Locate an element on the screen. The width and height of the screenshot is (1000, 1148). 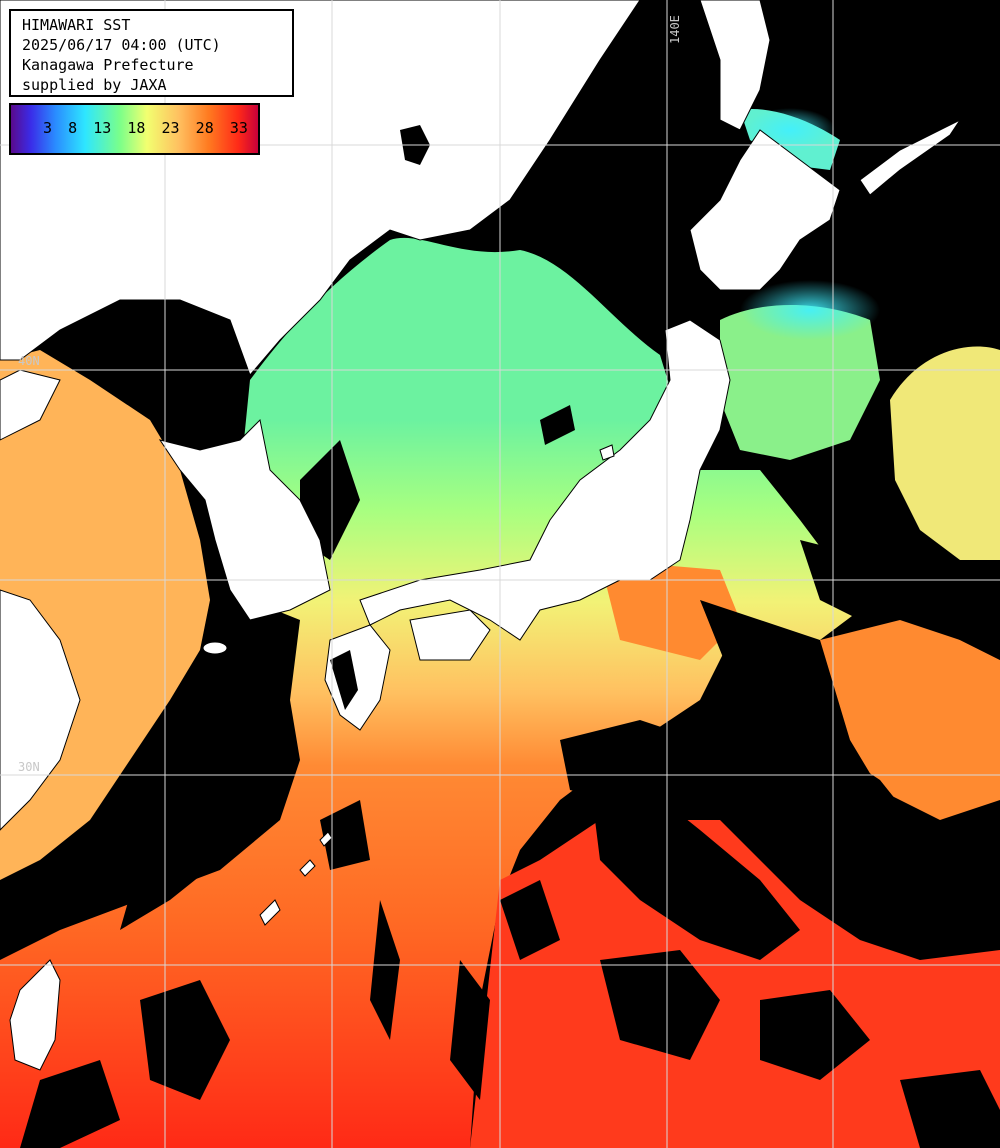
legend-label: 8 is located at coordinates (73, 128).